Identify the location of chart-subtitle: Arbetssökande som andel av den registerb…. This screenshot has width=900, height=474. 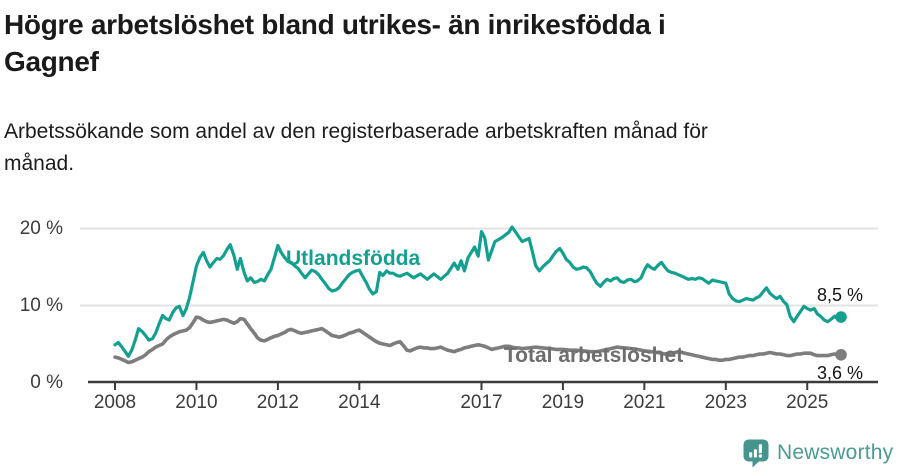
(439, 148).